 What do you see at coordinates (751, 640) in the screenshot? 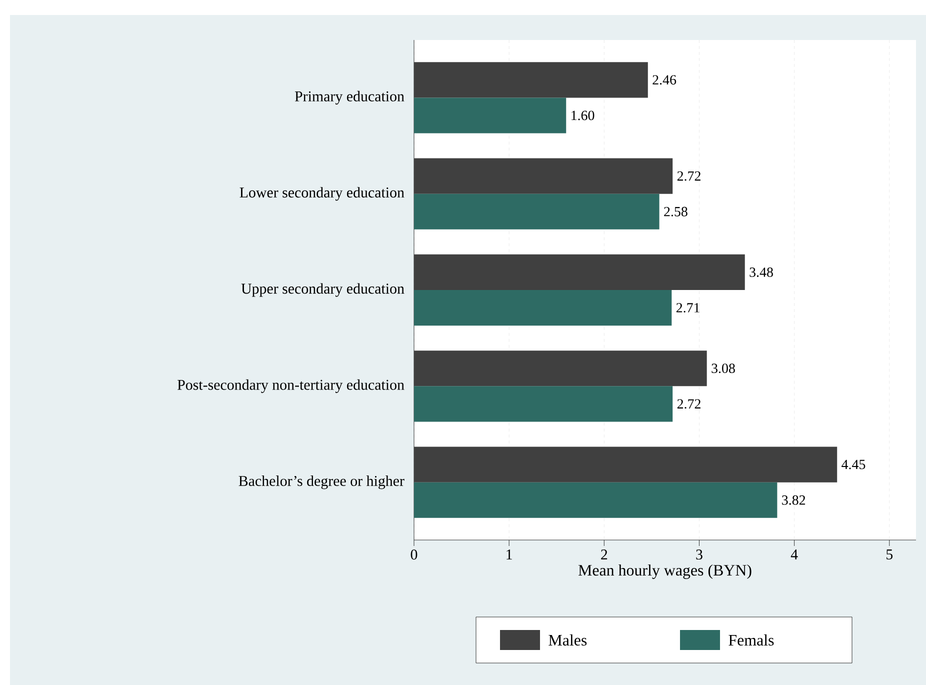
I see `legend-label: Femals` at bounding box center [751, 640].